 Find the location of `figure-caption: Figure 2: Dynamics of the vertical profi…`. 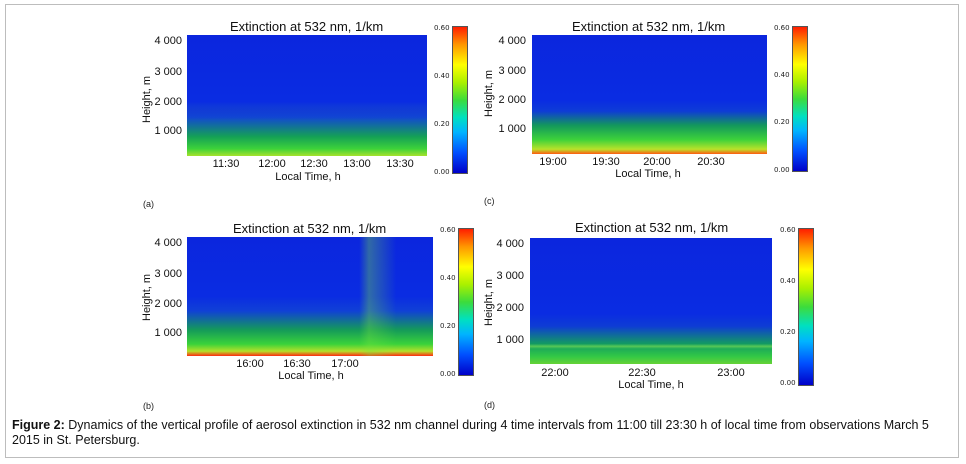

figure-caption: Figure 2: Dynamics of the vertical profi… is located at coordinates (482, 433).